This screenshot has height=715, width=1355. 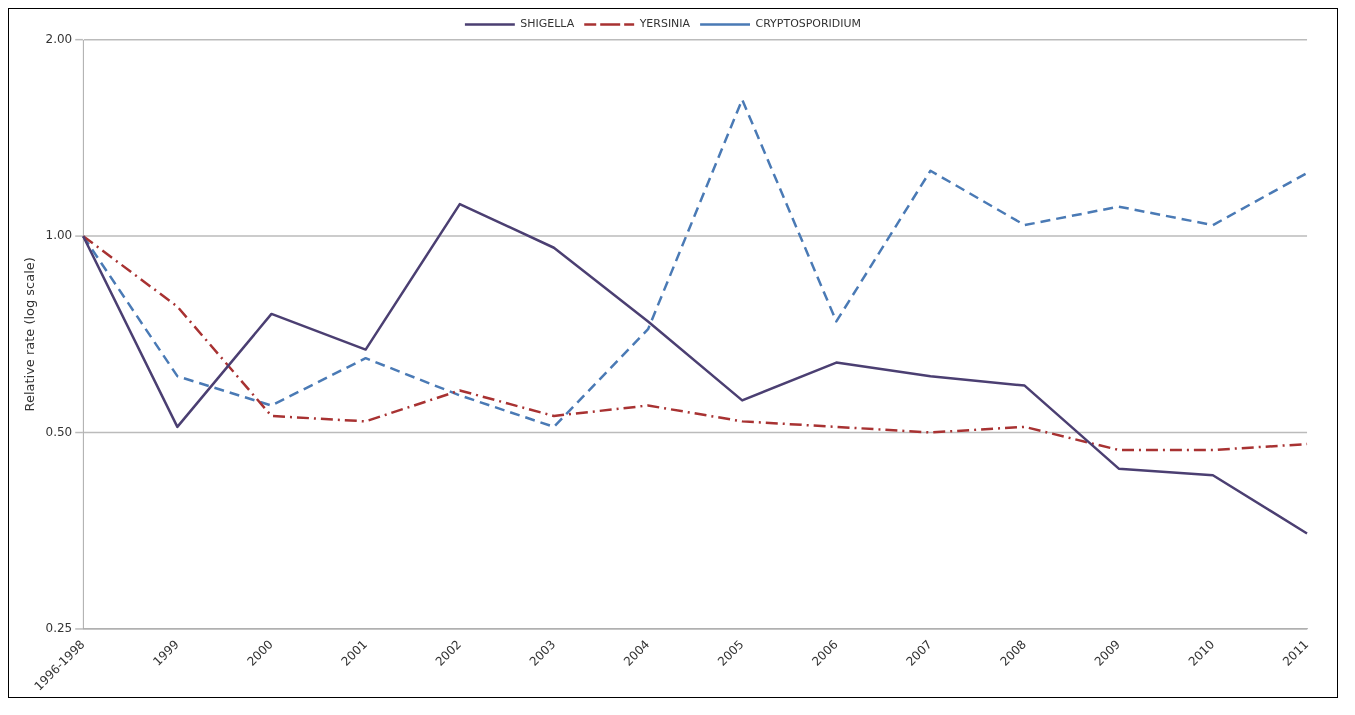 What do you see at coordinates (664, 24) in the screenshot?
I see `legend-label: YERSINIA` at bounding box center [664, 24].